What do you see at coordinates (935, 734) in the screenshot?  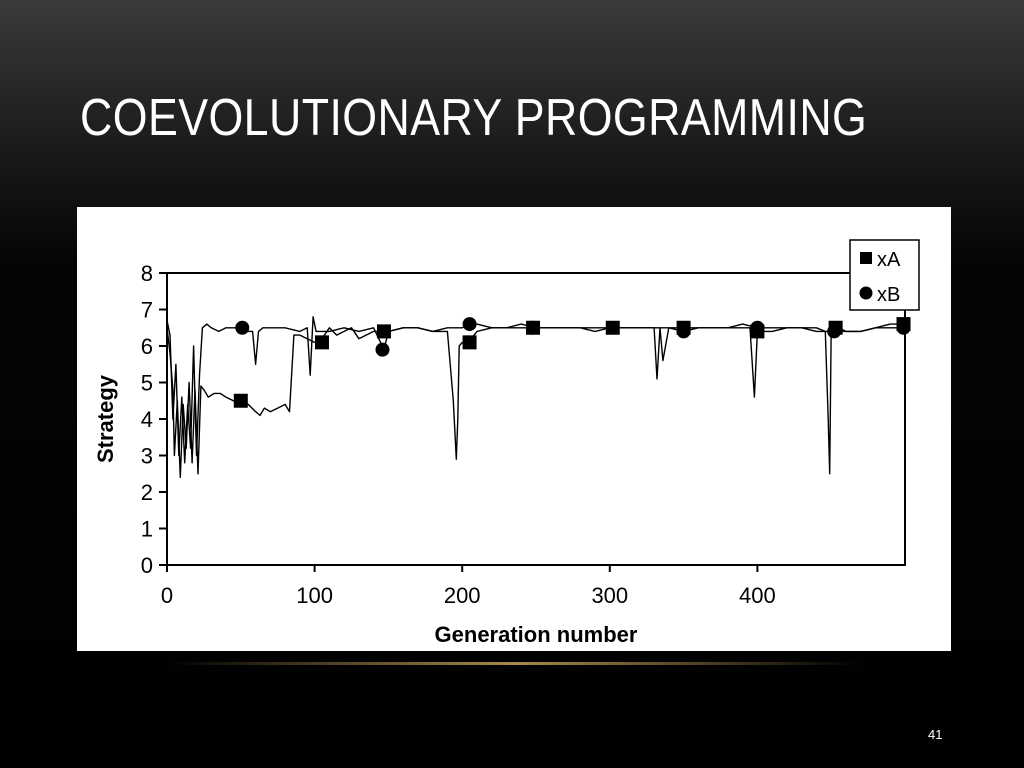 I see `page-number: 41` at bounding box center [935, 734].